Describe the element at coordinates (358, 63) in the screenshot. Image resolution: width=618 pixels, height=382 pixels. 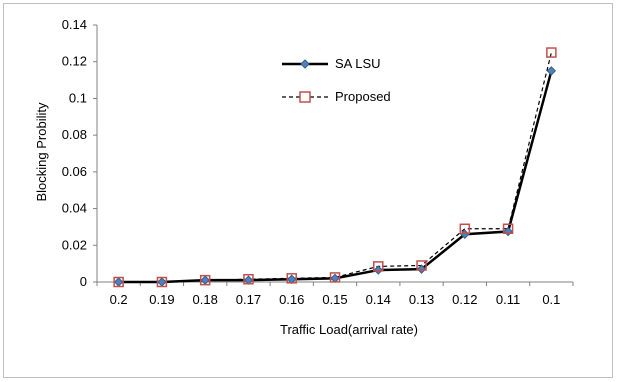
I see `legend-label-sa-lsu: SA LSU` at that location.